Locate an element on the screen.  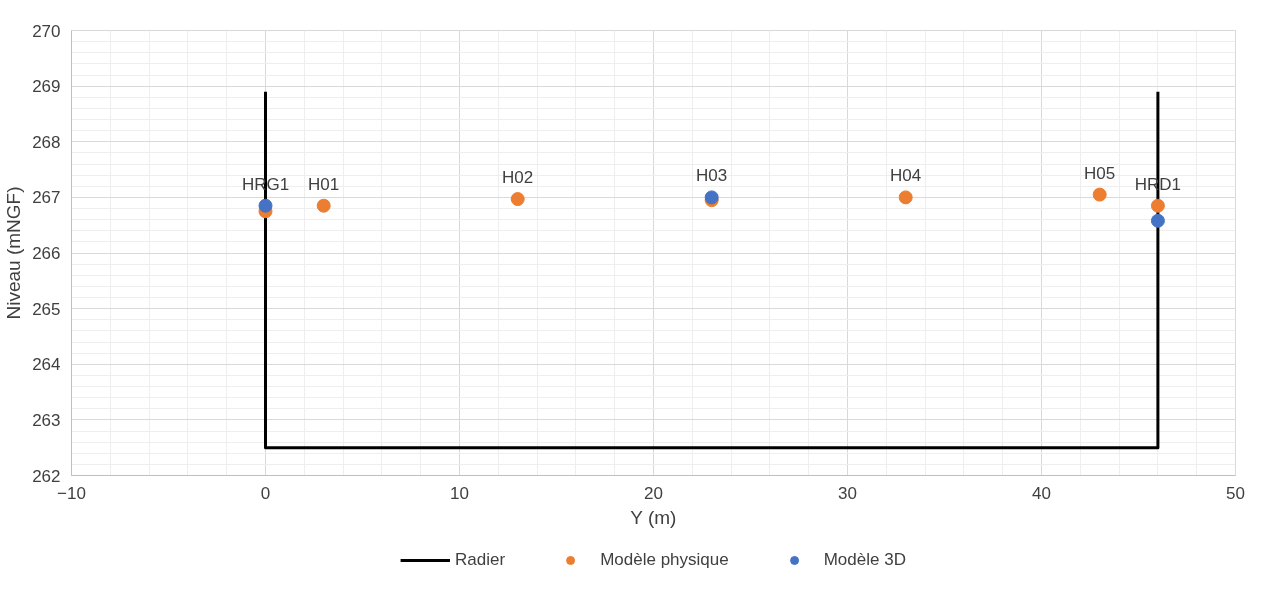
y-tick-label: 268 is located at coordinates (46, 142).